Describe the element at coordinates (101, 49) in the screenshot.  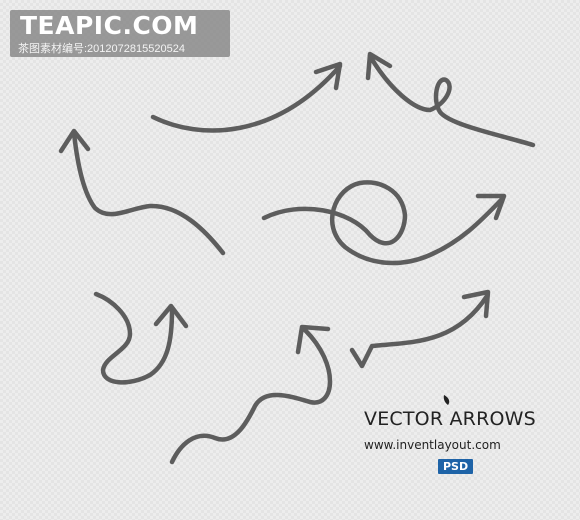
I see `watermark-subtitle: 茶图素材编号:20120728155205​24` at that location.